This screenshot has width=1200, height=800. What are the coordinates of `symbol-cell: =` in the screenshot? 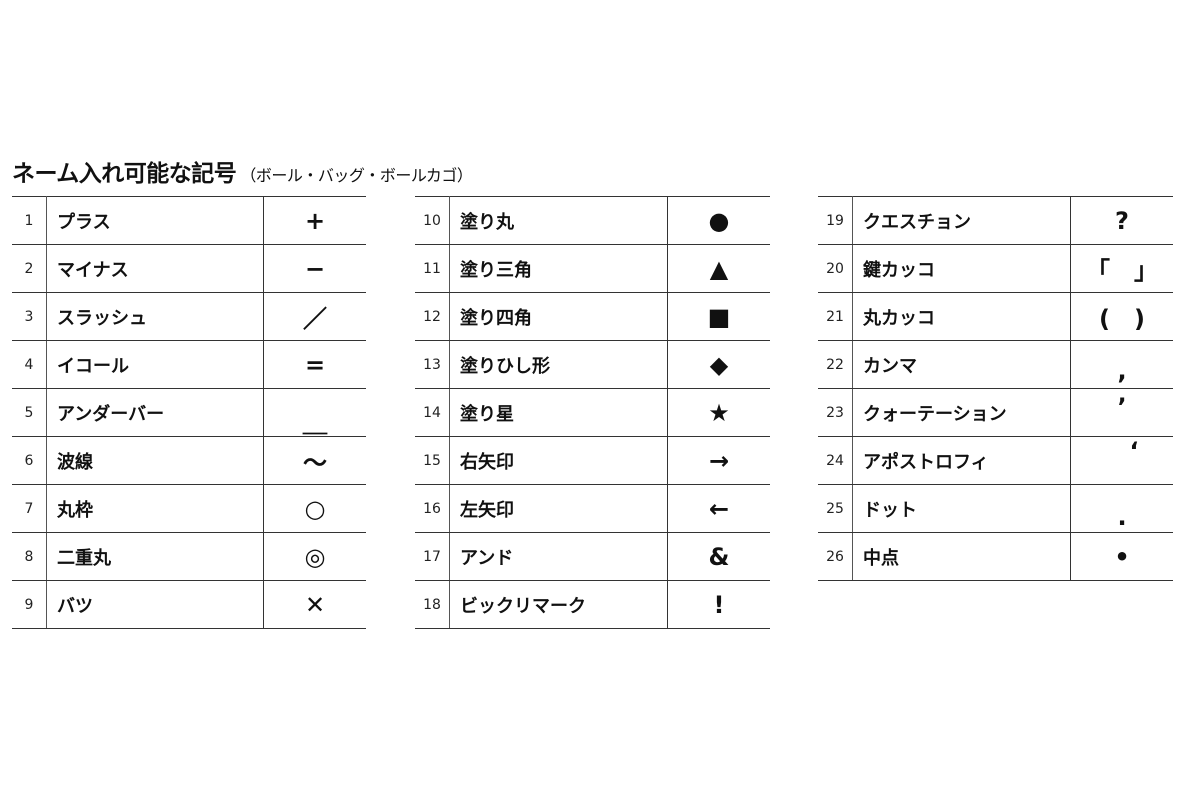 It's located at (314, 364).